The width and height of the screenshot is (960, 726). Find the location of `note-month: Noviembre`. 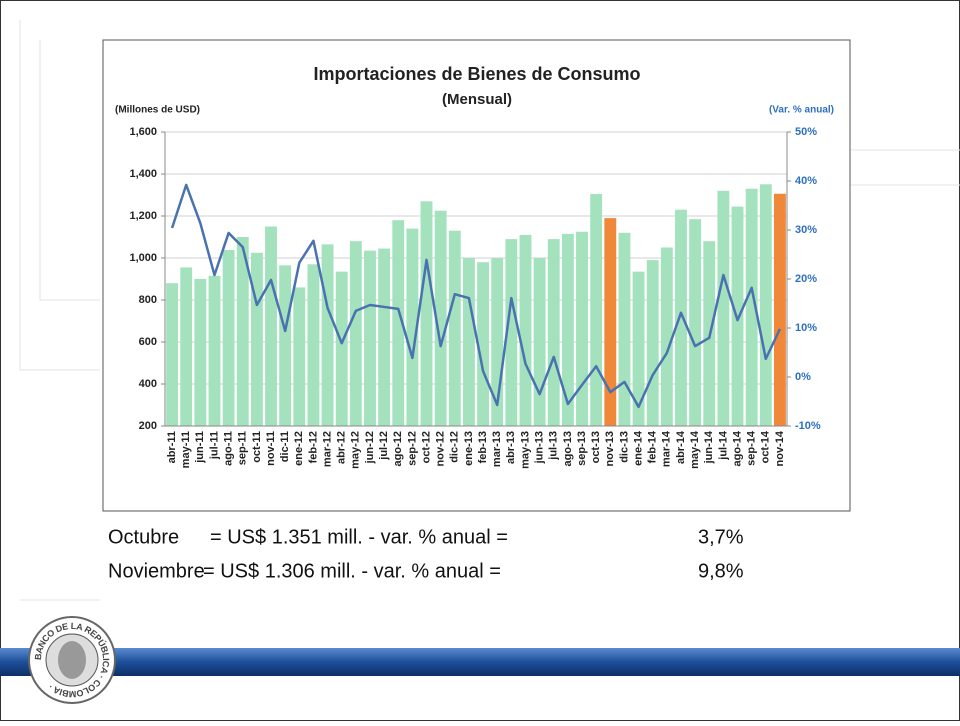

note-month: Noviembre is located at coordinates (156, 571).